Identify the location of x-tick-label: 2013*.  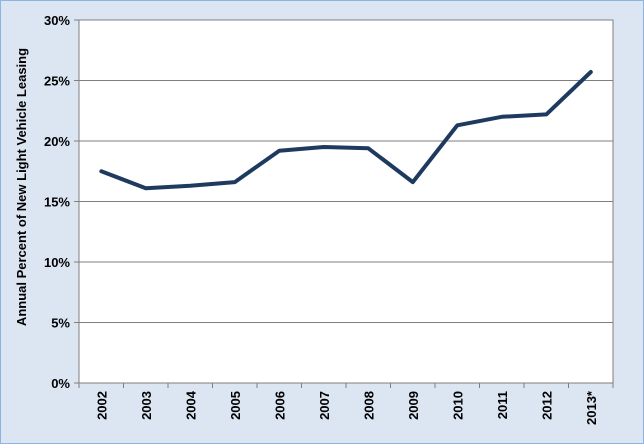
(591, 407).